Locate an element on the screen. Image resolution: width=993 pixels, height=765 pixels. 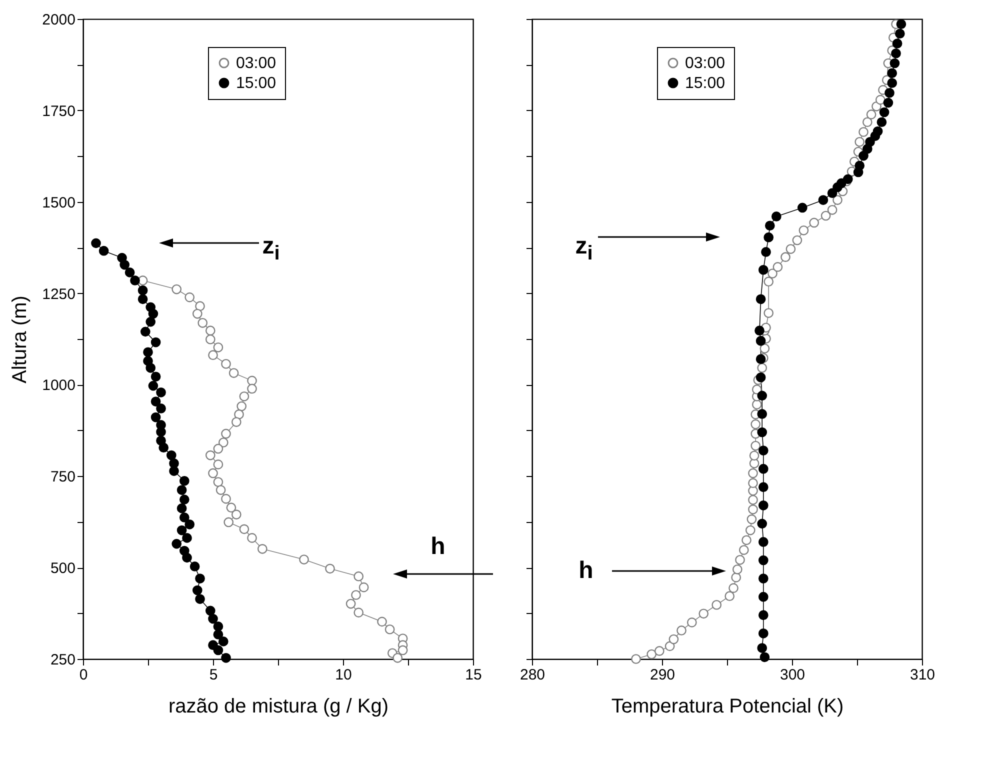
annotation: z$_{i}$ is located at coordinates (584, 248).